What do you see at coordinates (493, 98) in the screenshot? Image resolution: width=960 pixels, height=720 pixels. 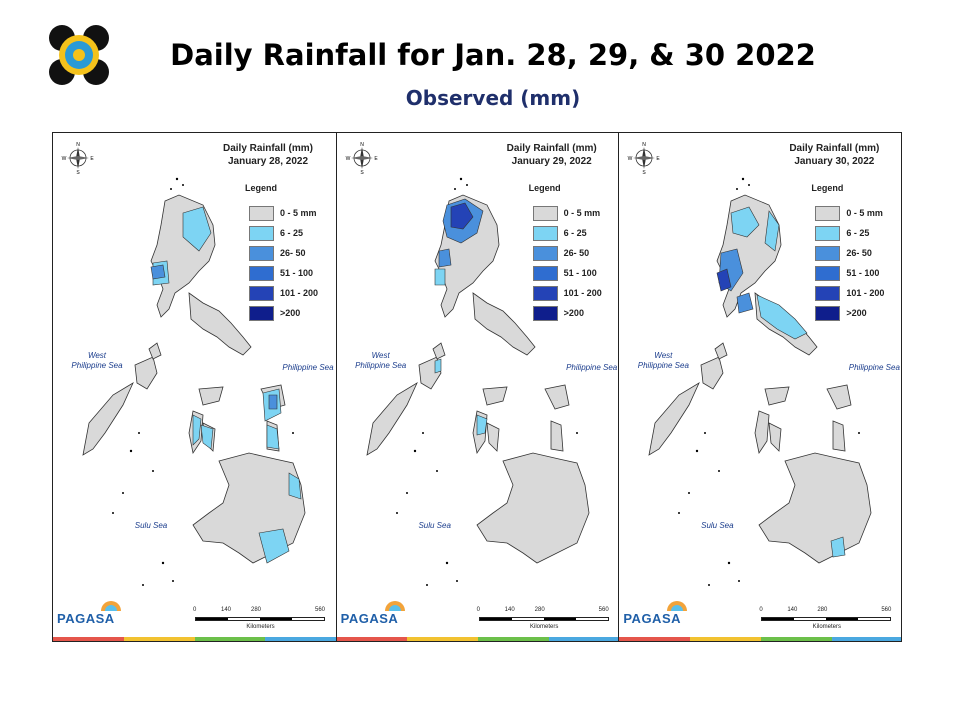 I see `page-subtitle: Observed (mm)` at bounding box center [493, 98].